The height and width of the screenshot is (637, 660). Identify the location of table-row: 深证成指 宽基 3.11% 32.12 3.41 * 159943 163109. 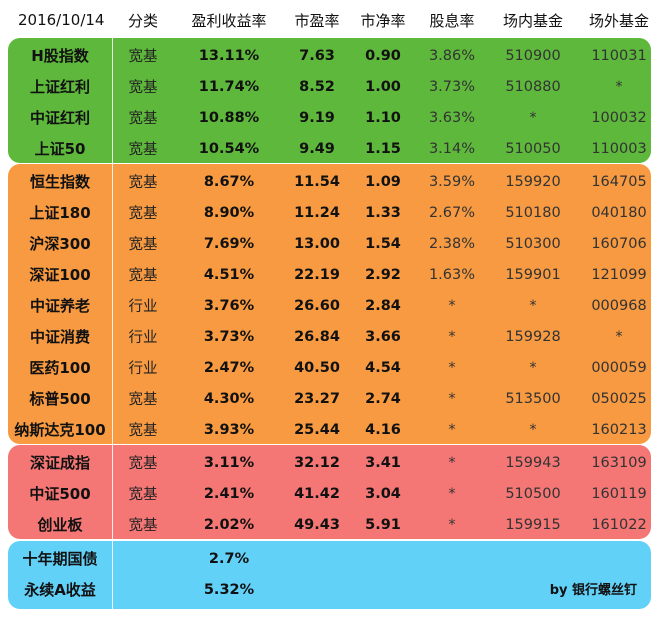
(329, 462).